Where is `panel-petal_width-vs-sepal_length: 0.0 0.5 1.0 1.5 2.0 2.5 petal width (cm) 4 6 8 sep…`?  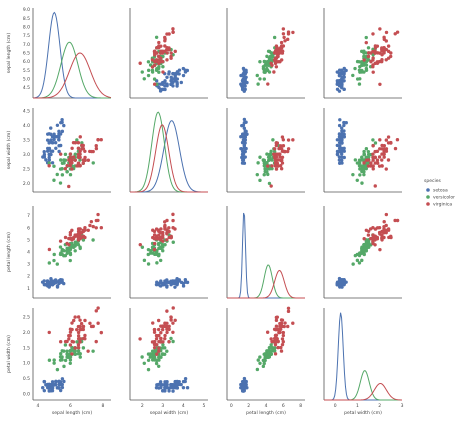 panel-petal_width-vs-sepal_length: 0.0 0.5 1.0 1.5 2.0 2.5 petal width (cm) 4 6 8 sep… is located at coordinates (58, 361).